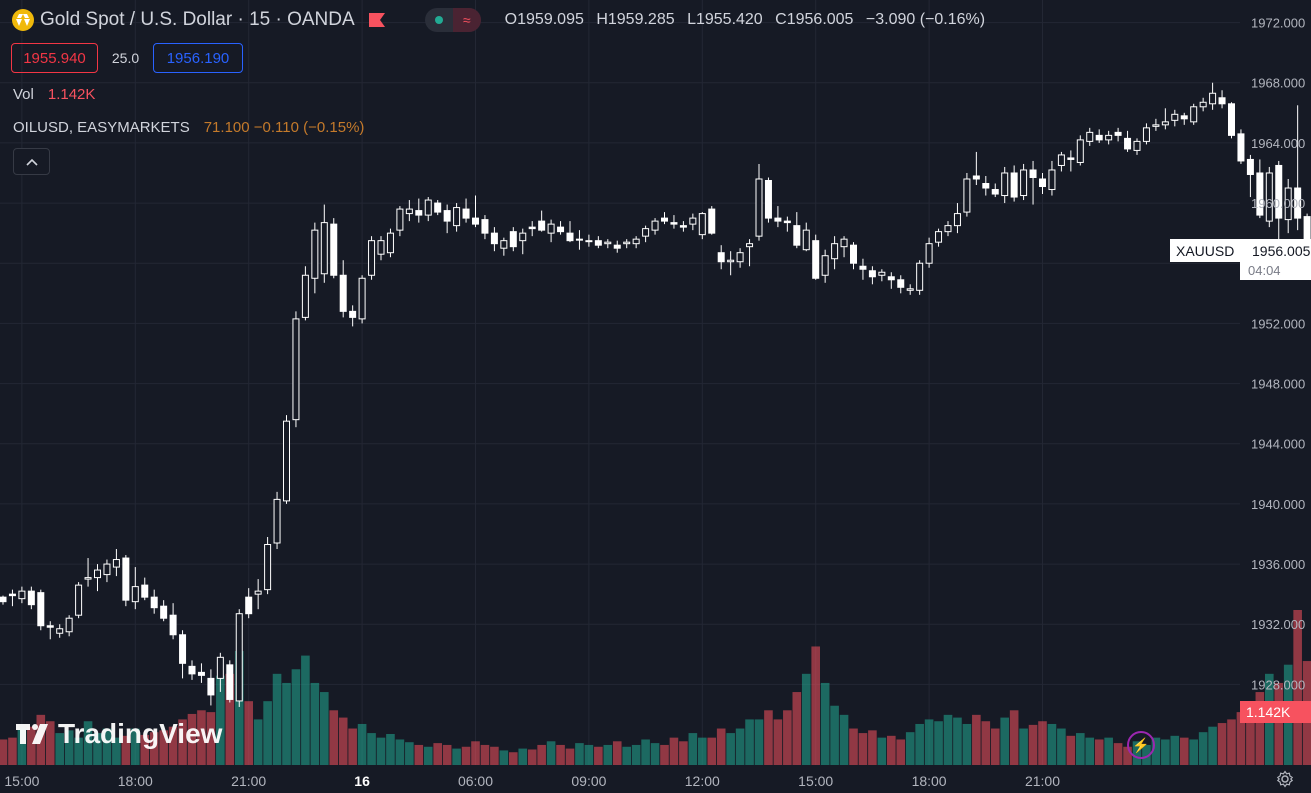 The height and width of the screenshot is (793, 1311). Describe the element at coordinates (1281, 250) in the screenshot. I see `price-tag-value: 1956.005` at that location.